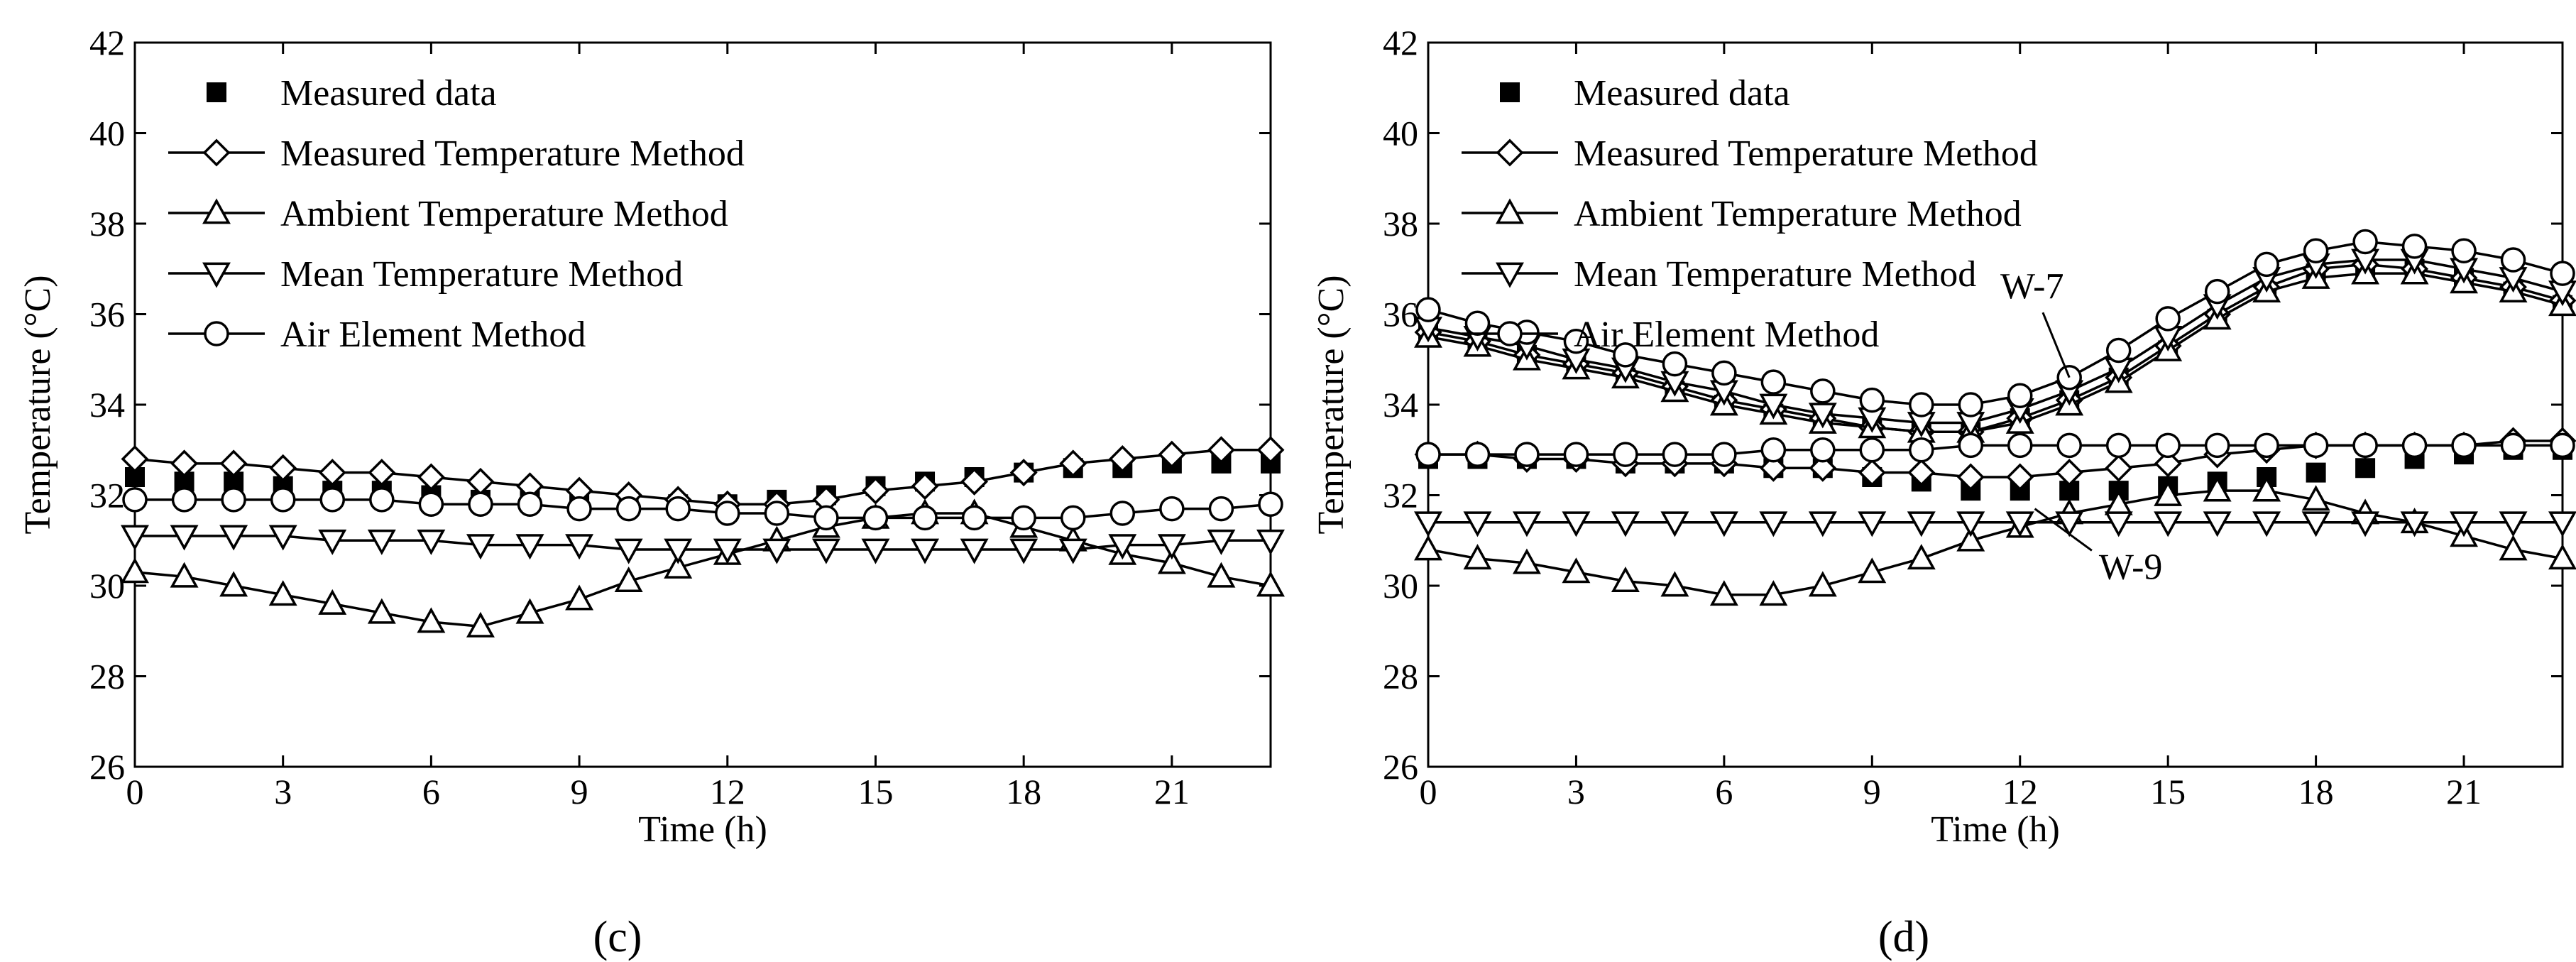 The image size is (2576, 962). Describe the element at coordinates (1806, 154) in the screenshot. I see `legend-label: Measured Temperature Method` at that location.